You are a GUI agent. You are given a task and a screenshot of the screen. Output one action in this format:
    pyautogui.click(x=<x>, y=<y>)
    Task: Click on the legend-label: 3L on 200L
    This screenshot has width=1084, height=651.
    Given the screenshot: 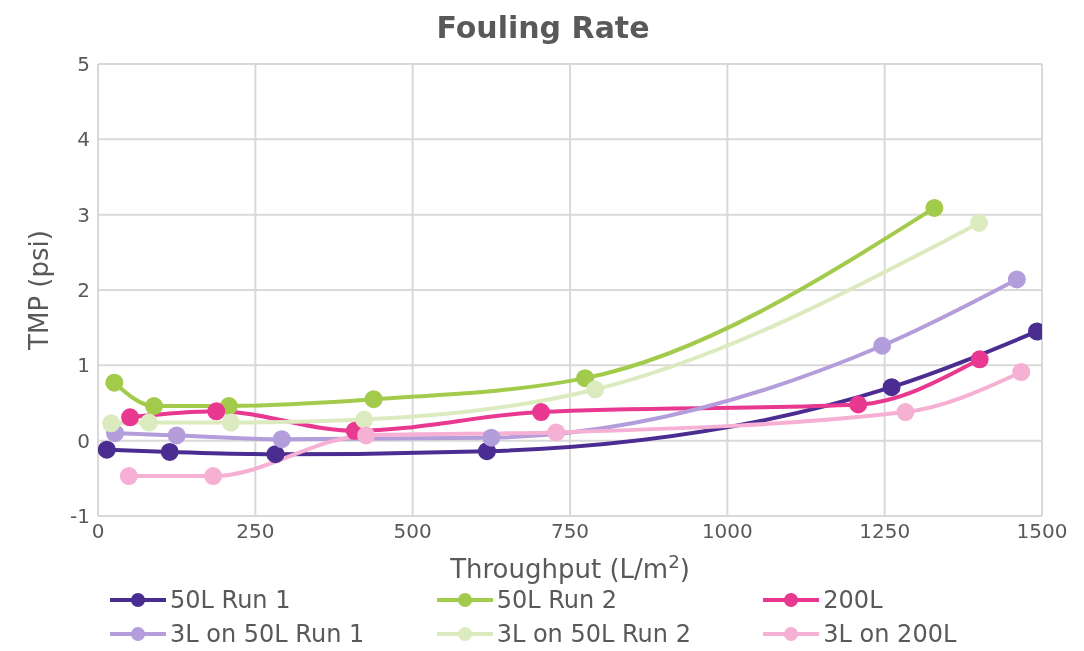 What is the action you would take?
    pyautogui.click(x=890, y=634)
    